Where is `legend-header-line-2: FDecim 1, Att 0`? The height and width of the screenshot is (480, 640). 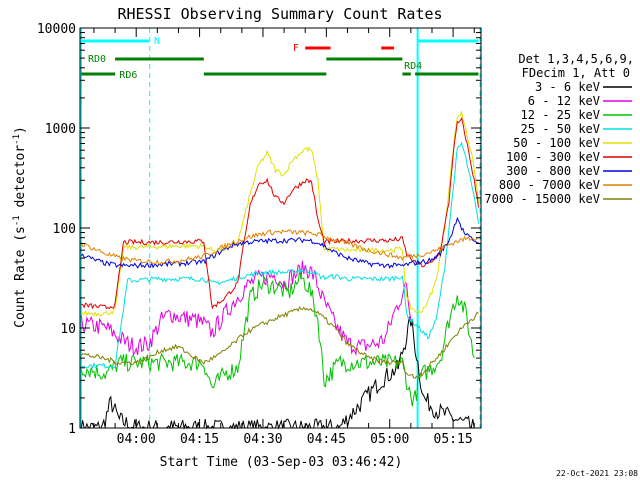 legend-header-line-2: FDecim 1, Att 0 is located at coordinates (576, 73).